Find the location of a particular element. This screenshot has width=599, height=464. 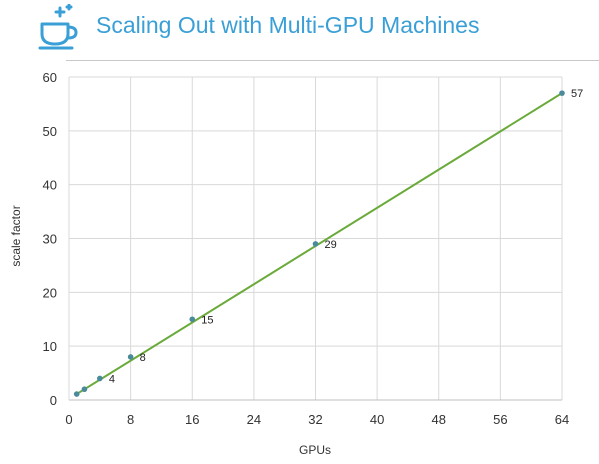

y-tick-label: 30 is located at coordinates (50, 239).